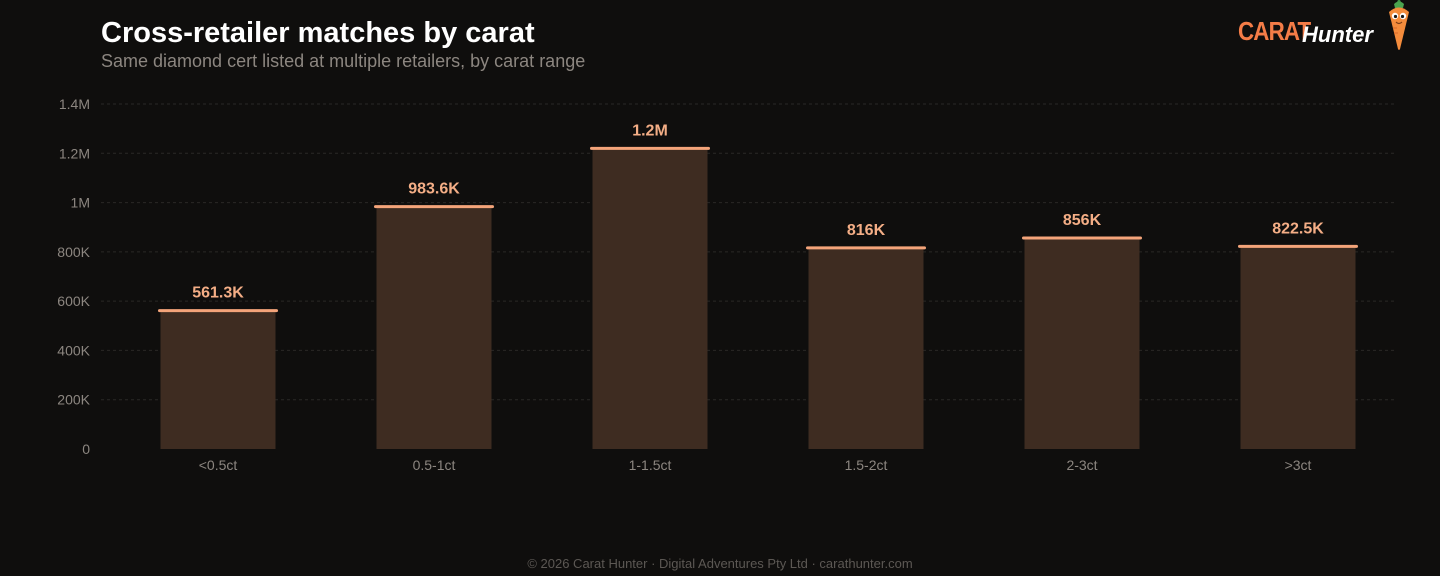 This screenshot has height=576, width=1440. Describe the element at coordinates (866, 465) in the screenshot. I see `x-tick-label: 1.5-2ct` at that location.